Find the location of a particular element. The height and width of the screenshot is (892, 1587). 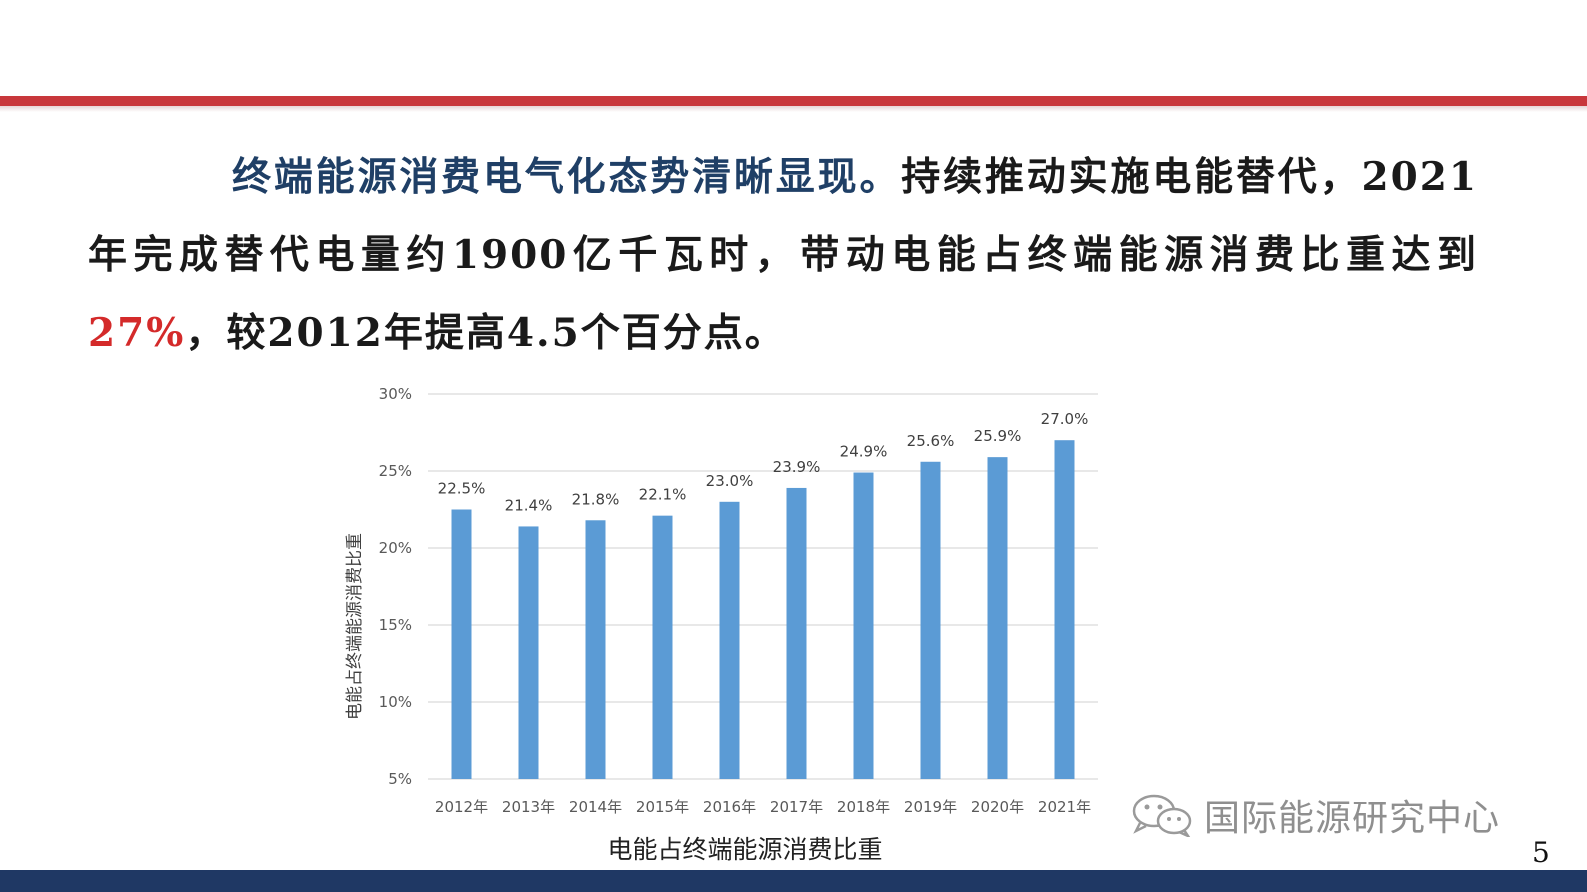

red-header-stripe is located at coordinates (793, 101).